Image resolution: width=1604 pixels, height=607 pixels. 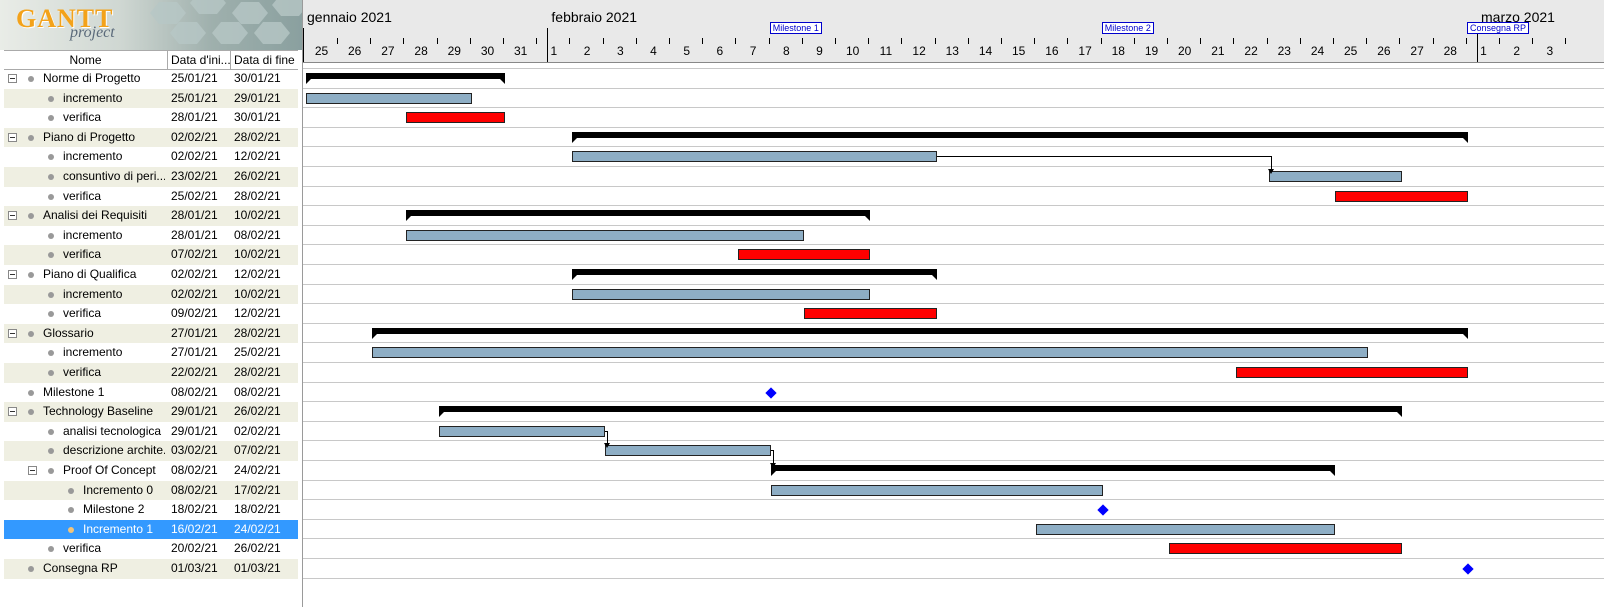 What do you see at coordinates (1127, 28) in the screenshot?
I see `milestone-header-flag: Milestone 2` at bounding box center [1127, 28].